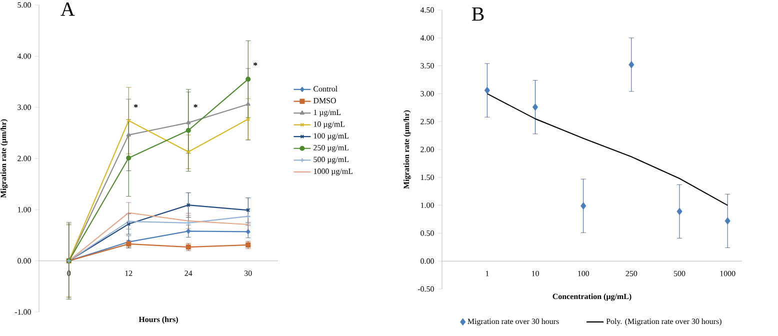 The image size is (778, 336). What do you see at coordinates (67, 9) in the screenshot?
I see `chart-title: A` at bounding box center [67, 9].